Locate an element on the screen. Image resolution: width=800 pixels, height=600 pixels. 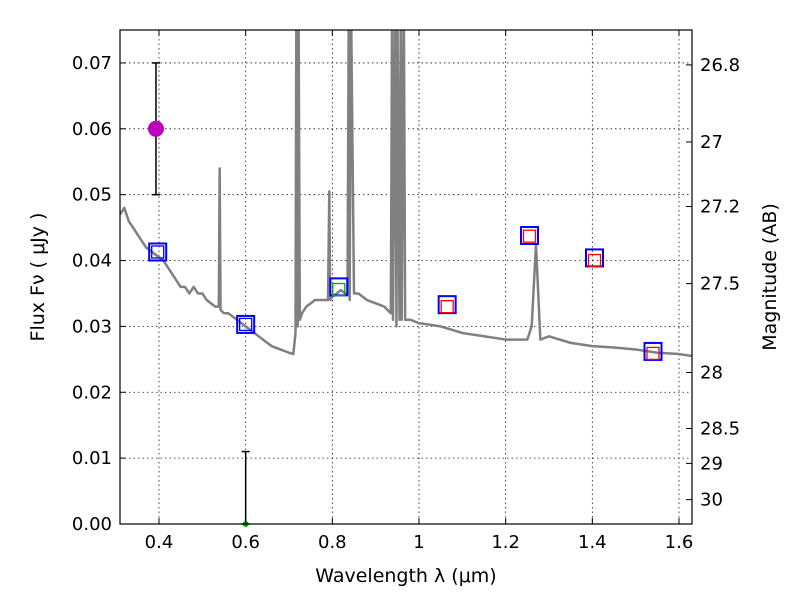
right-axis-label: Magnitude (AB) is located at coordinates (770, 277).